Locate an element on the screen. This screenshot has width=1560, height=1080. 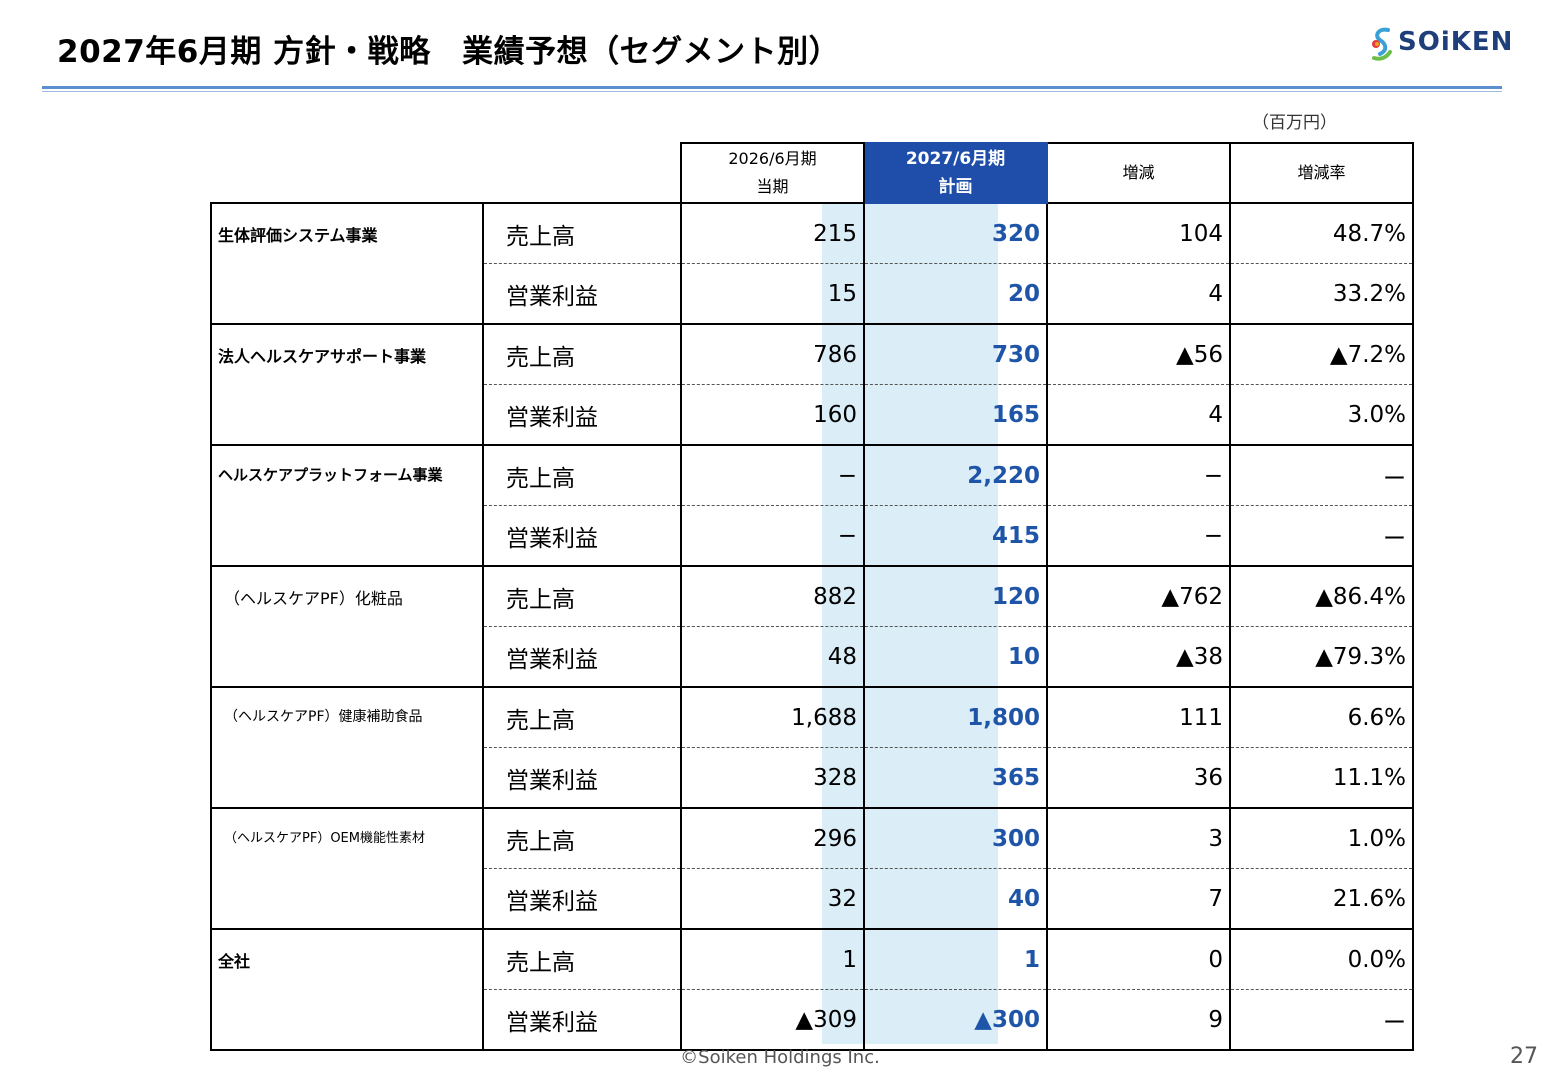
segment-name: 全社 is located at coordinates (347, 989).